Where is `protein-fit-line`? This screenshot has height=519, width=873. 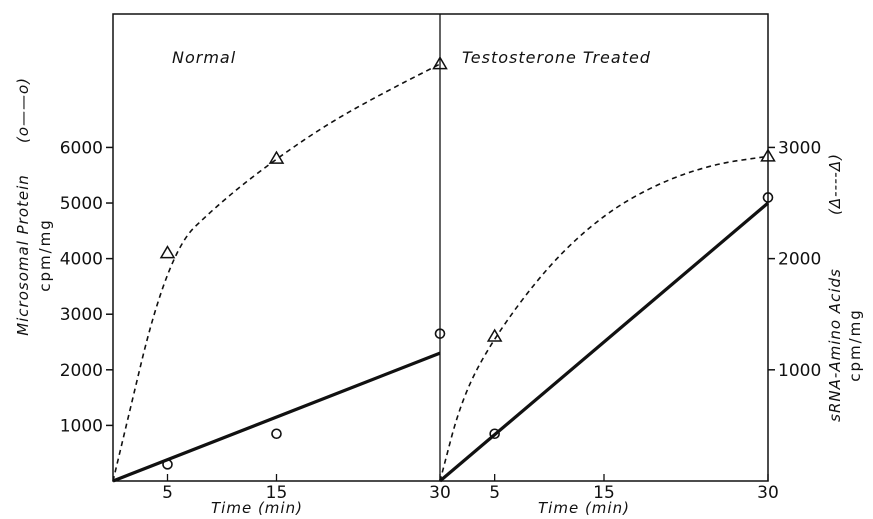 protein-fit-line is located at coordinates (276, 417).